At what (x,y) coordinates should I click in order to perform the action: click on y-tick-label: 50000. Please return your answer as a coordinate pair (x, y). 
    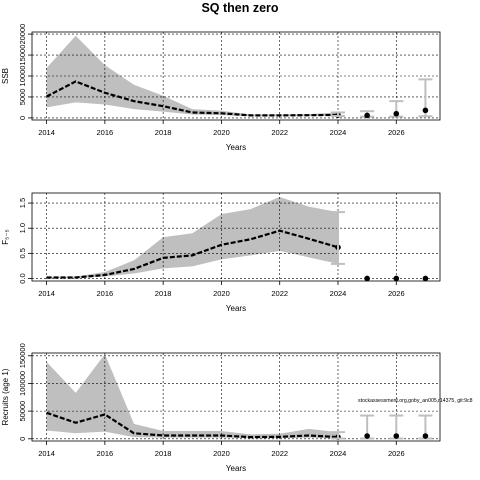
    Looking at the image, I should click on (22, 411).